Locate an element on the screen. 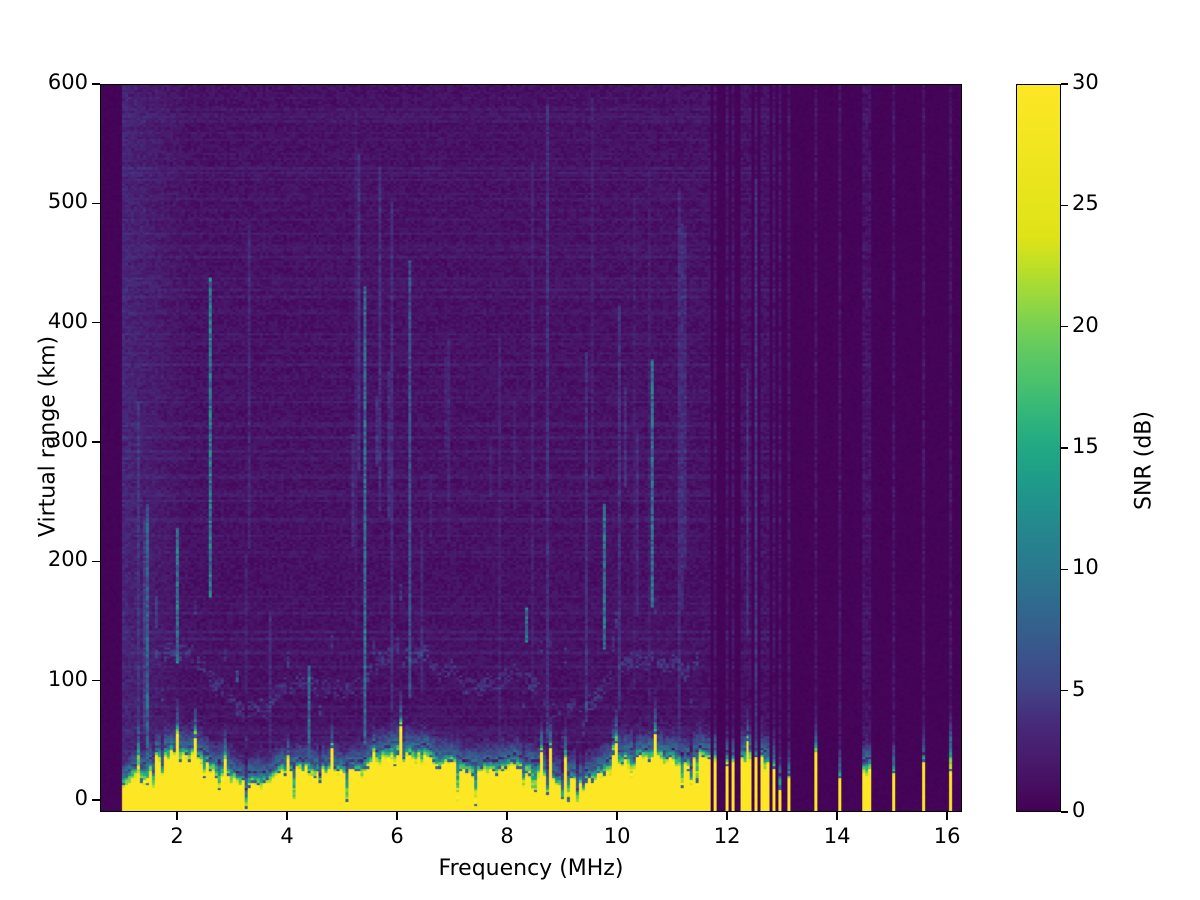  x-tick-label: 6 is located at coordinates (397, 836).